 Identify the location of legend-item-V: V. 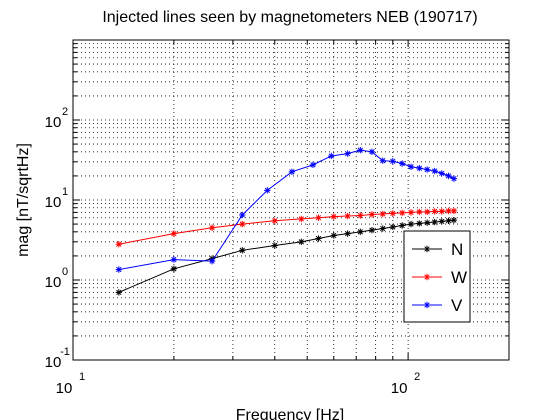
(437, 305).